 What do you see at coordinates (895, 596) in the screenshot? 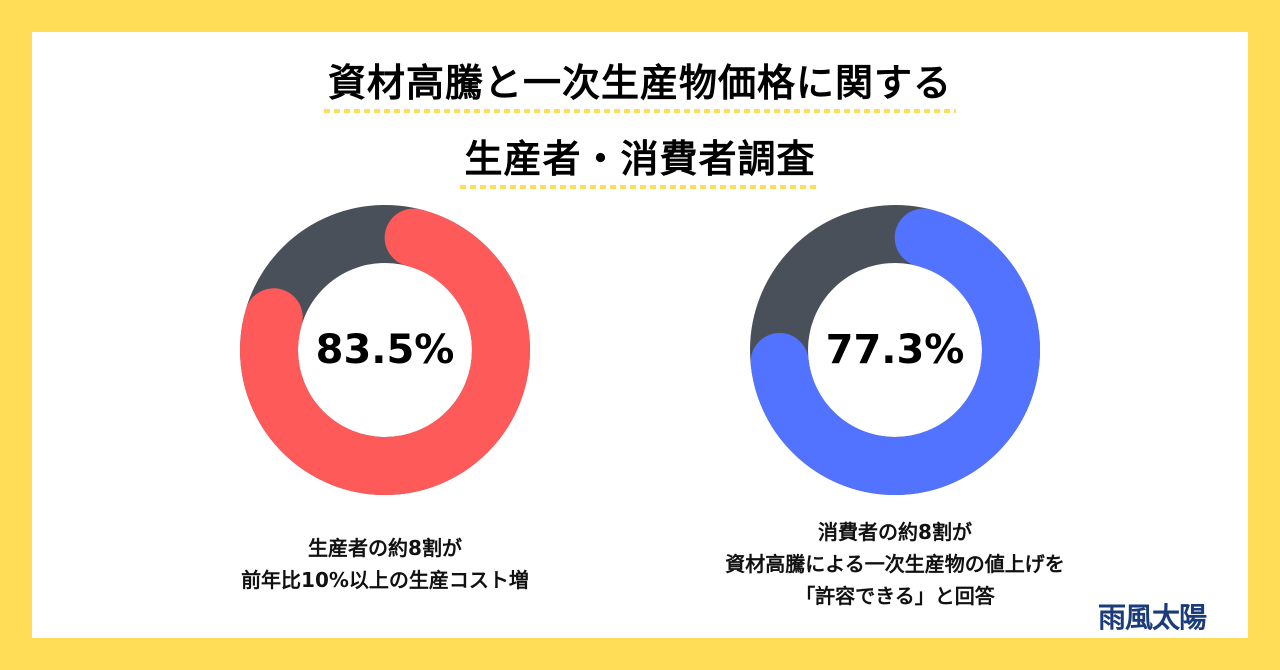
I see `consumer-caption-line-3: 「許容できる」と回答` at bounding box center [895, 596].